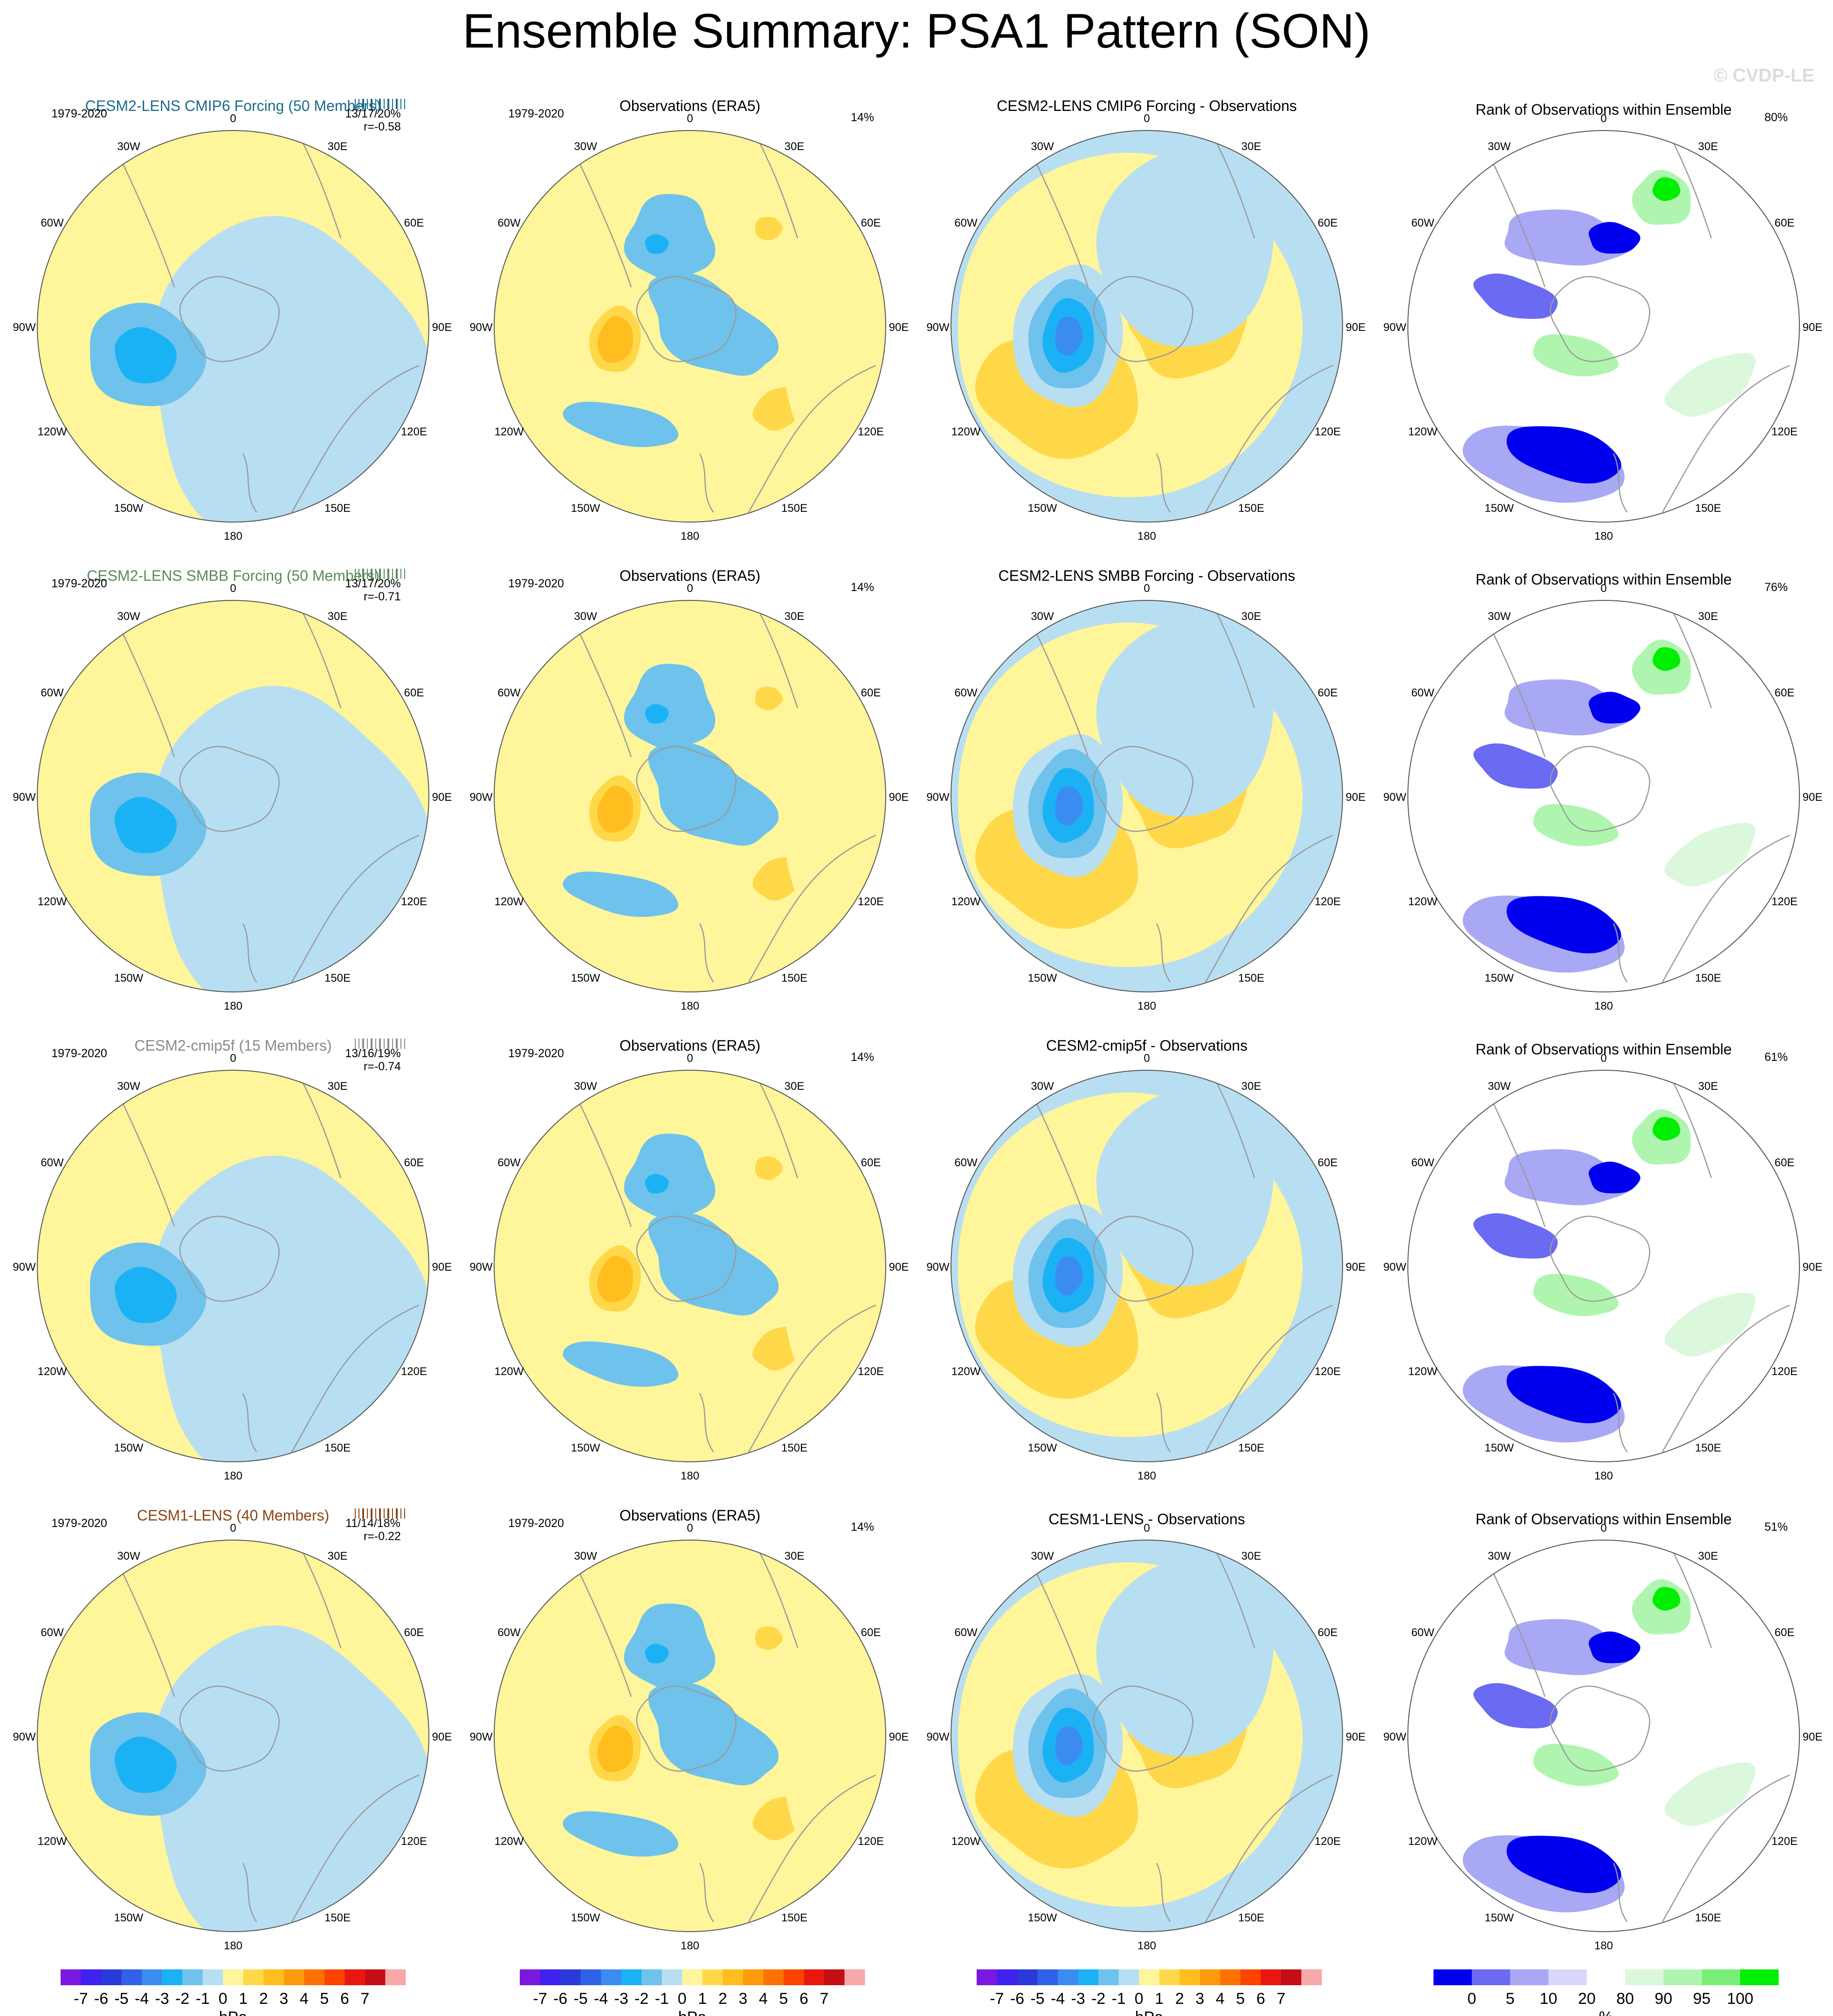 The image size is (1833, 2016). I want to click on colorbar-tick-label: 7, so click(1280, 1999).